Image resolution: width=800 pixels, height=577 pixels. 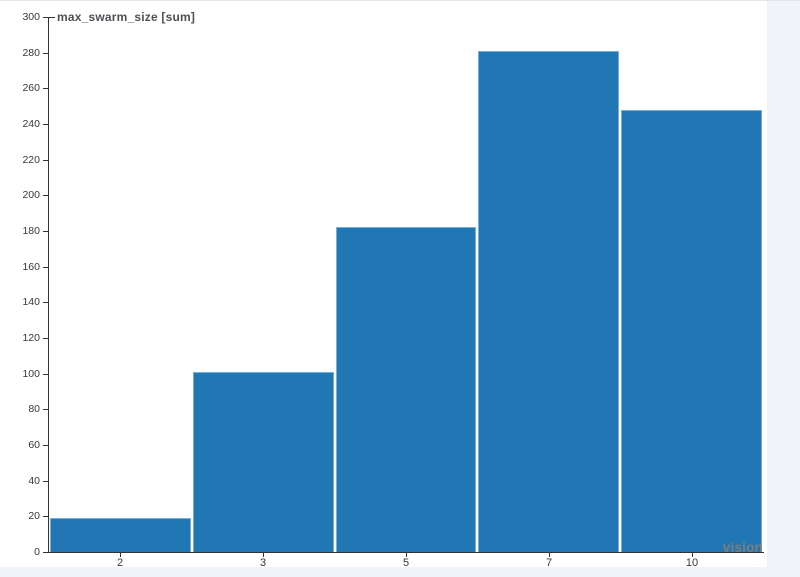 I want to click on y-tick-label: 220, so click(x=31, y=160).